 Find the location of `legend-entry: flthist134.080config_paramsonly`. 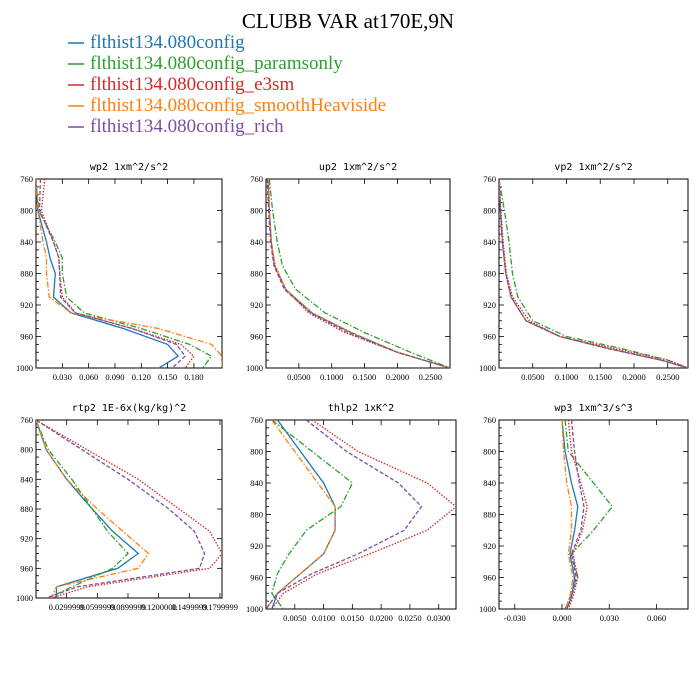

legend-entry: flthist134.080config_paramsonly is located at coordinates (216, 63).